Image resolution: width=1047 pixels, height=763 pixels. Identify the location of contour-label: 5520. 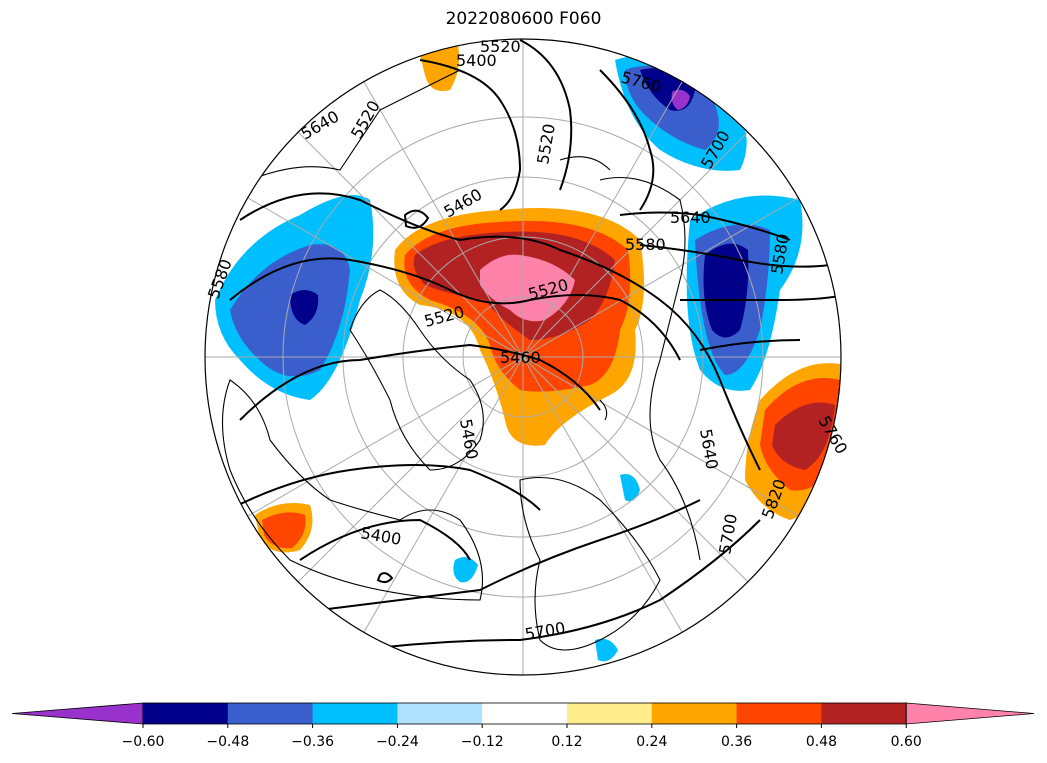
(500, 46).